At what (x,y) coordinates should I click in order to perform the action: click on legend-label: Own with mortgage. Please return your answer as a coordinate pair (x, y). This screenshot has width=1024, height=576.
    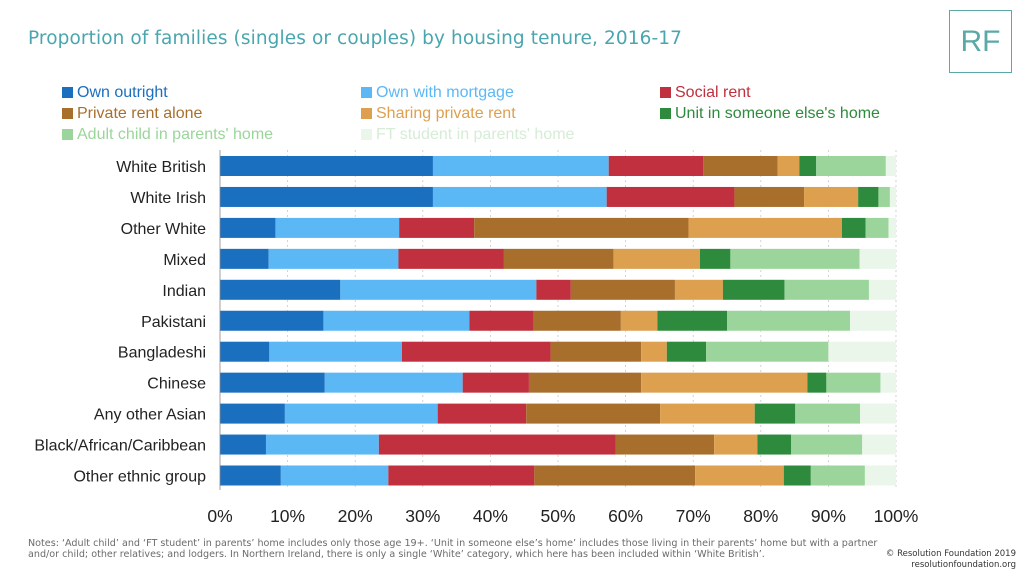
    Looking at the image, I should click on (445, 92).